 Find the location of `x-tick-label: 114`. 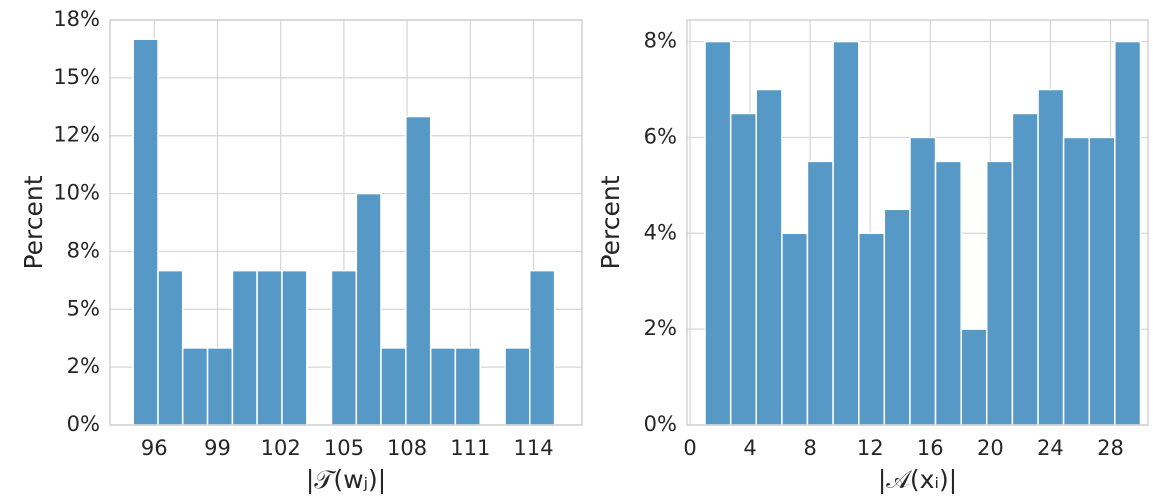

x-tick-label: 114 is located at coordinates (533, 448).